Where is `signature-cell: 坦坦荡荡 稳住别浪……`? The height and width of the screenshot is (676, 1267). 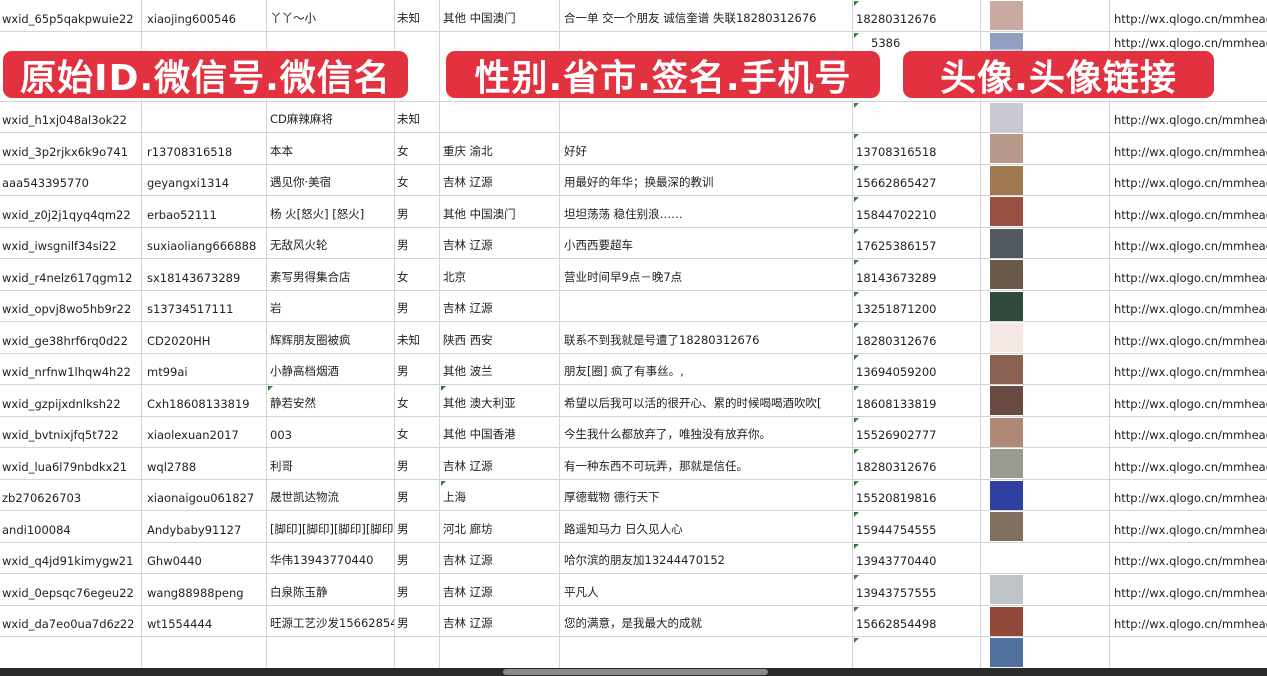 signature-cell: 坦坦荡荡 稳住别浪…… is located at coordinates (706, 211).